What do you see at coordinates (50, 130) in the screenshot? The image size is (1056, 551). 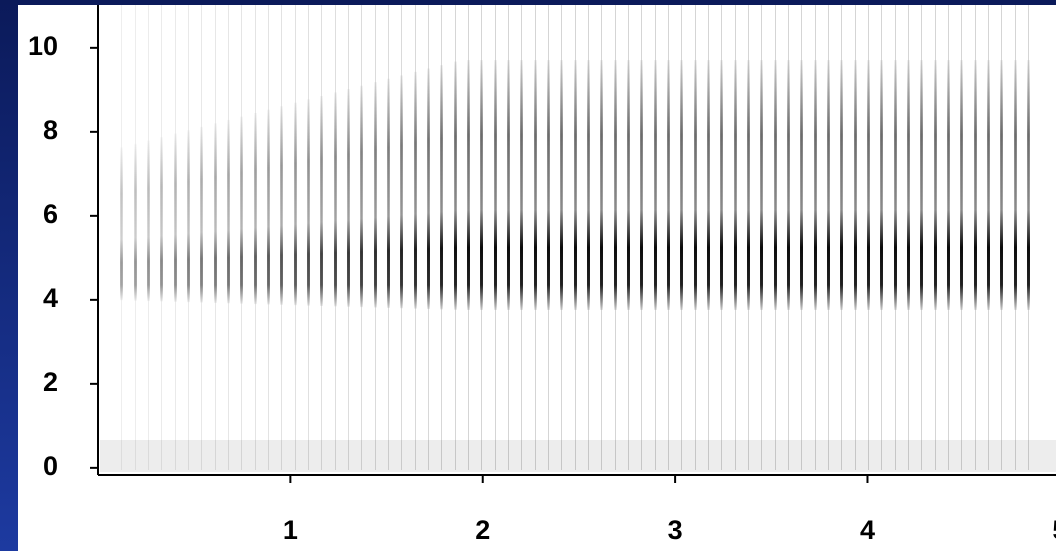 I see `y-tick-label: 8` at bounding box center [50, 130].